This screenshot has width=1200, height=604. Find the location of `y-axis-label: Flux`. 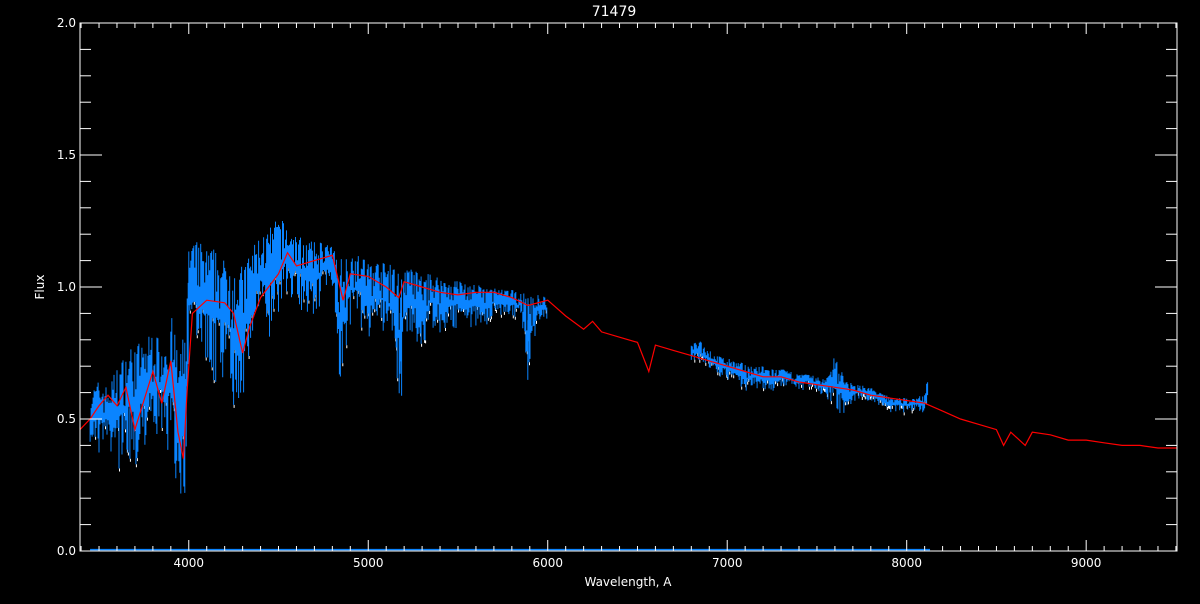

y-axis-label: Flux is located at coordinates (40, 287).